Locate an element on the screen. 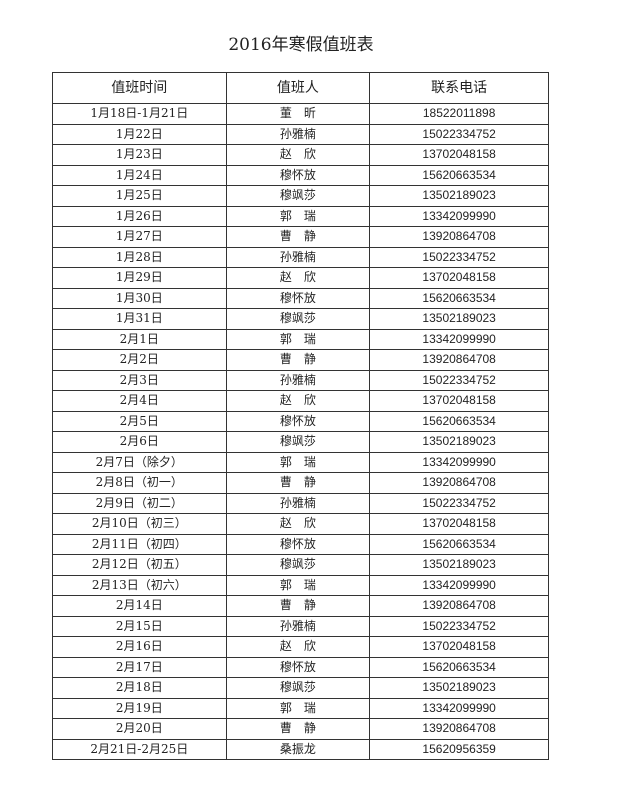  table-row: 2月3日 孙雅楠 15022334752 is located at coordinates (300, 380).